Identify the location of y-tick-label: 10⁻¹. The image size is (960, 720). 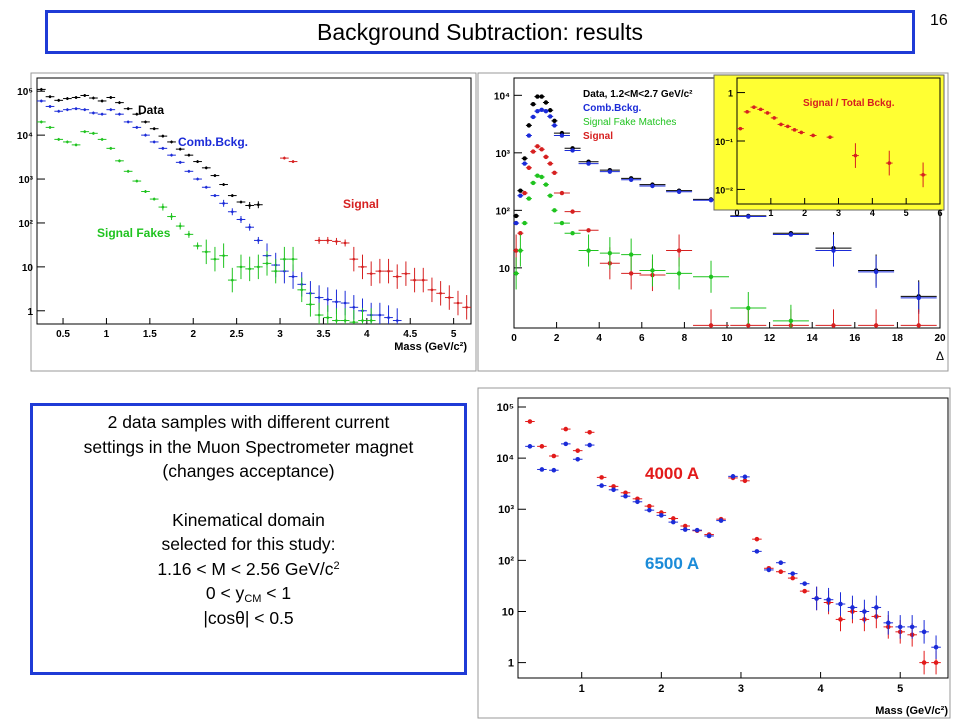
(724, 142).